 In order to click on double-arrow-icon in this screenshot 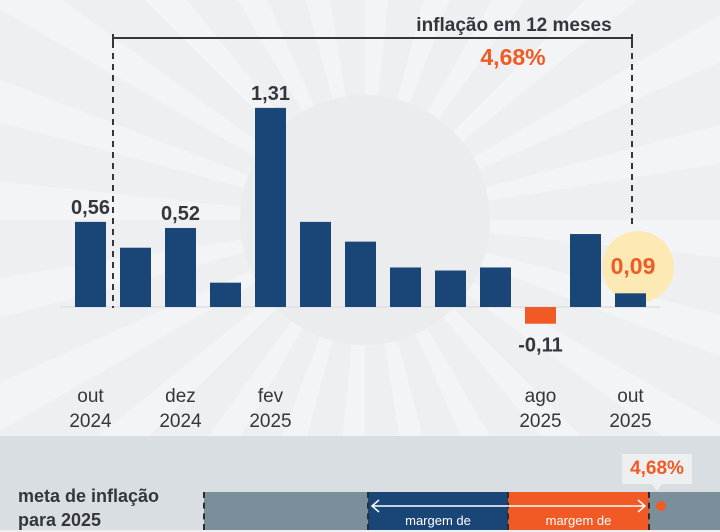, I will do `click(508, 506)`.